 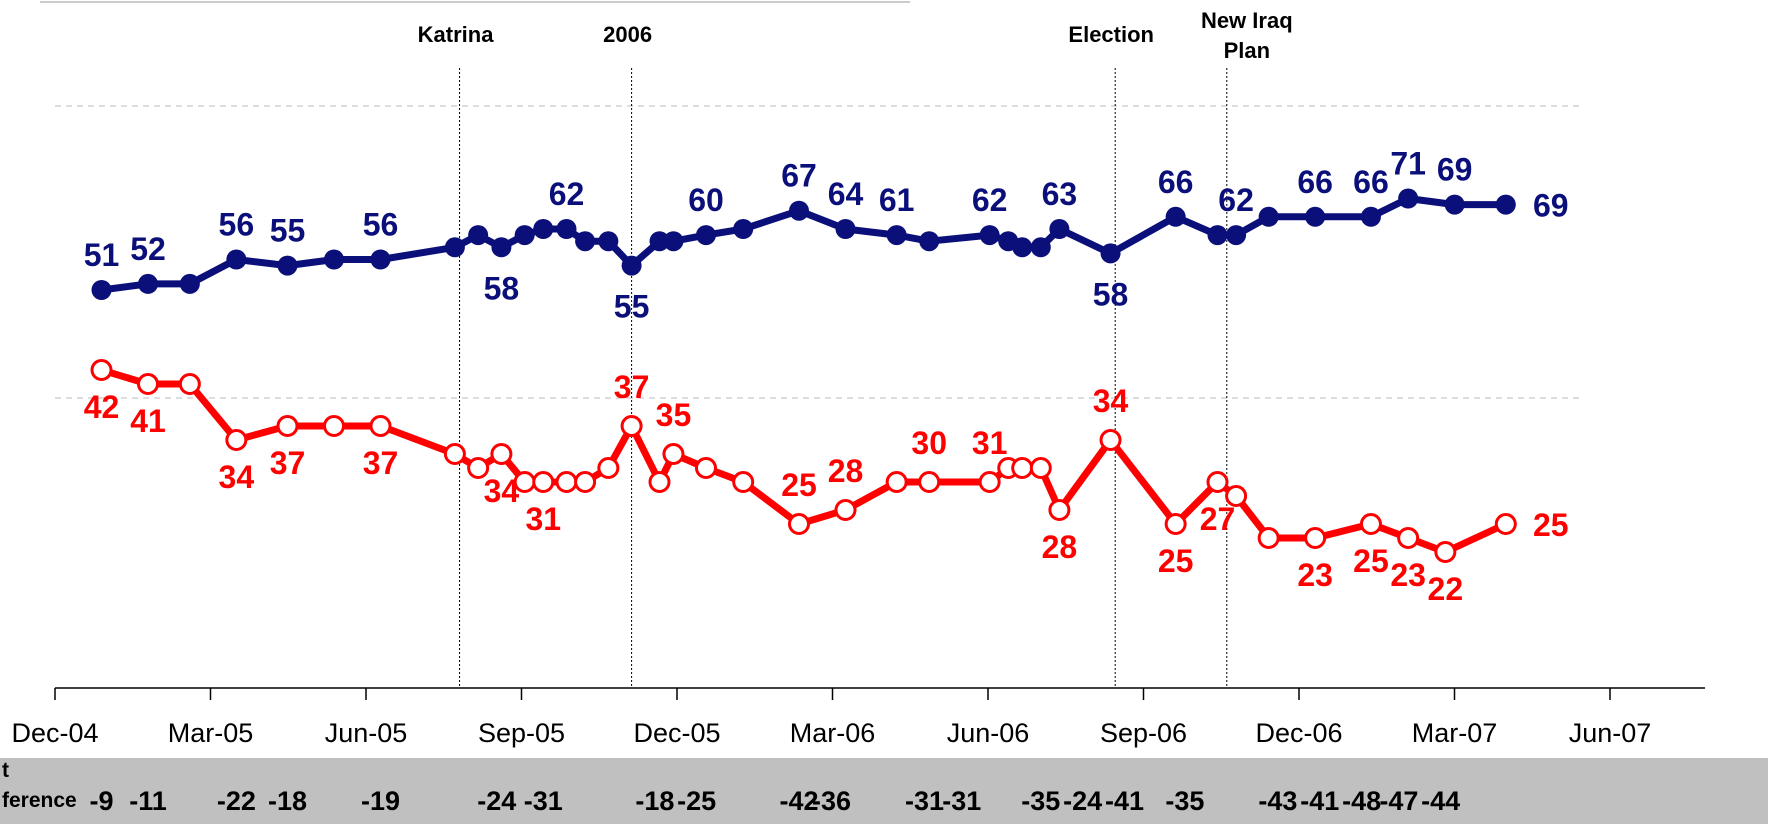 I want to click on data-label: 34, so click(x=502, y=491).